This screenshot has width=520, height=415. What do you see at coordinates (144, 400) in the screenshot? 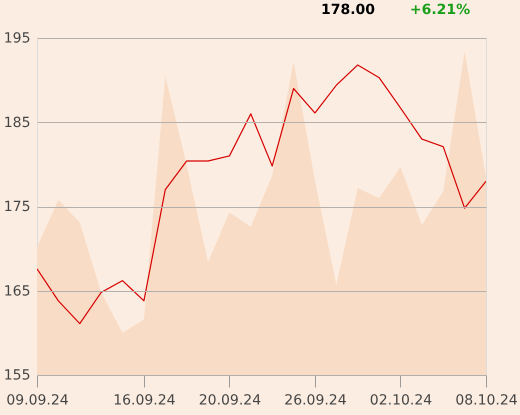
I see `x-tick-label: 16.09.24` at bounding box center [144, 400].